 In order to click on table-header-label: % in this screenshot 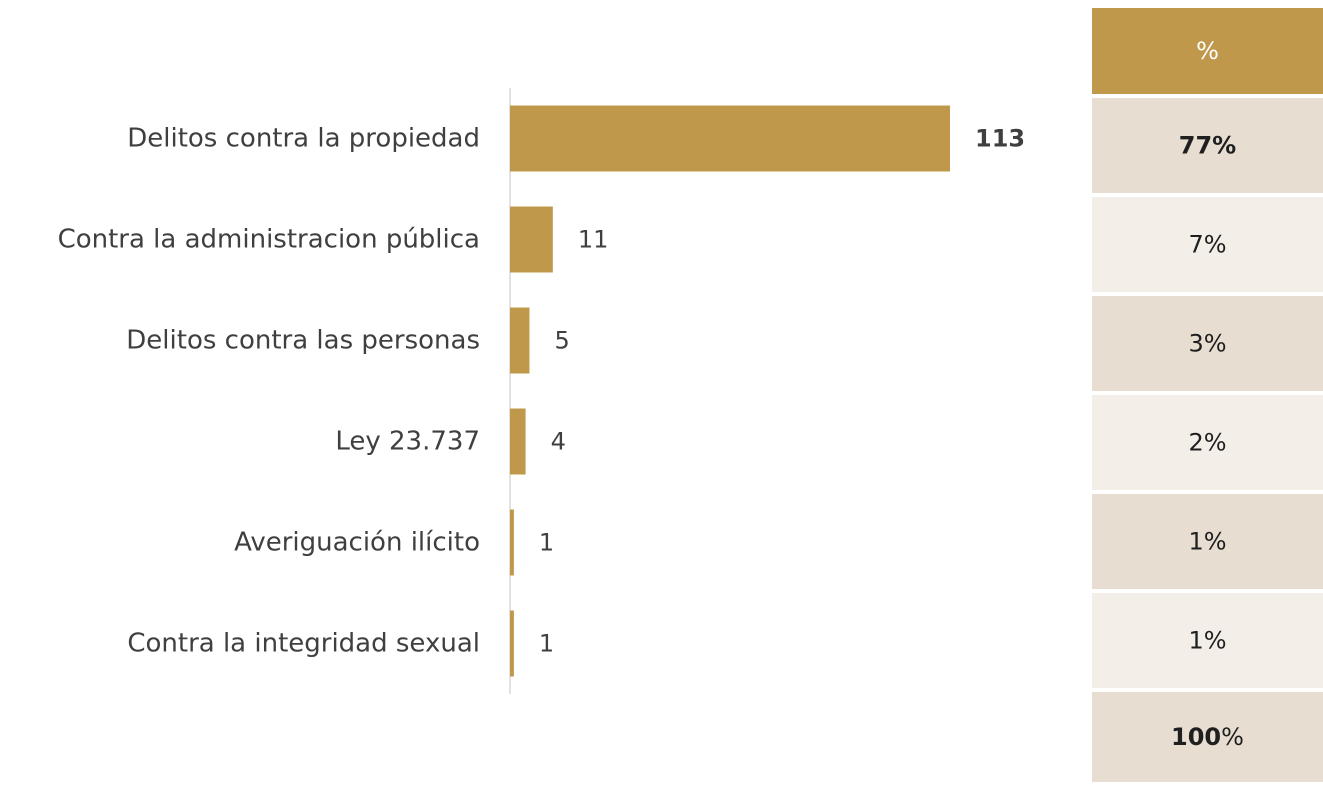, I will do `click(1207, 51)`.